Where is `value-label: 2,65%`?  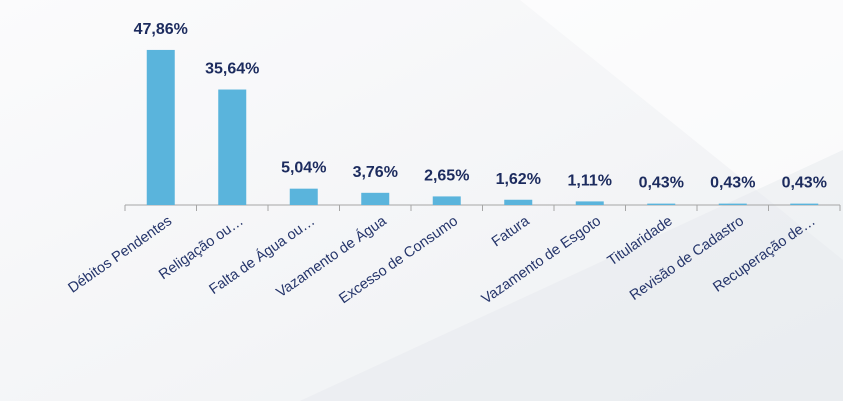 value-label: 2,65% is located at coordinates (446, 175).